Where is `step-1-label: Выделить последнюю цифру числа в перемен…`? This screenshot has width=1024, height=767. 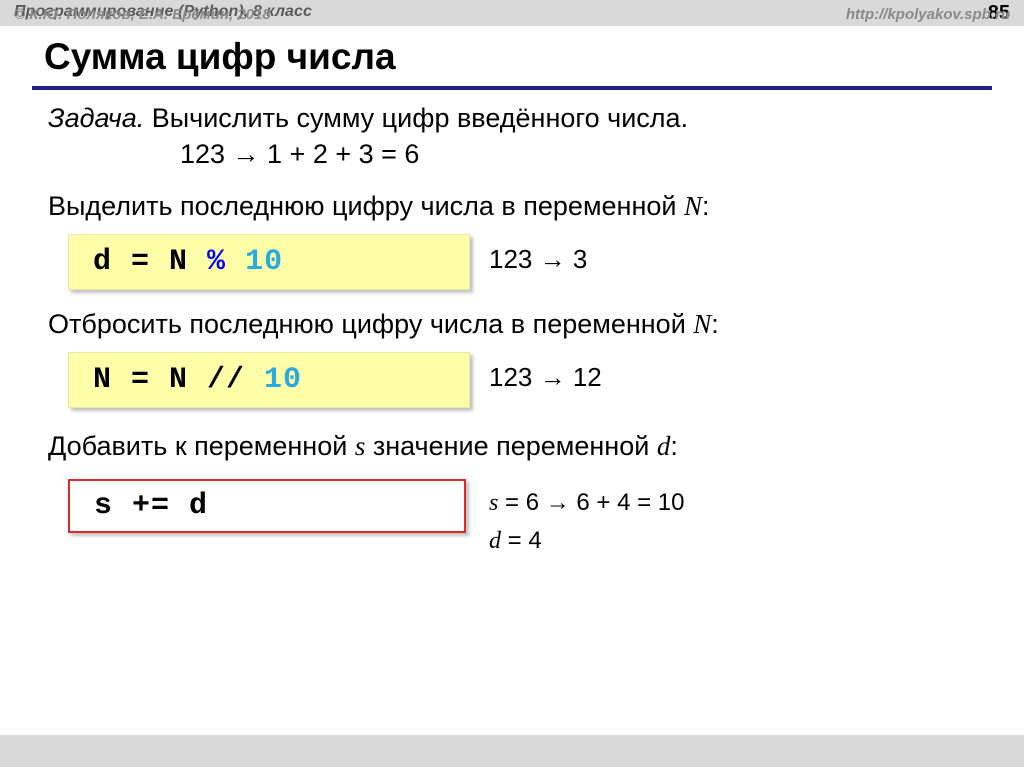 step-1-label: Выделить последнюю цифру числа в перемен… is located at coordinates (379, 206).